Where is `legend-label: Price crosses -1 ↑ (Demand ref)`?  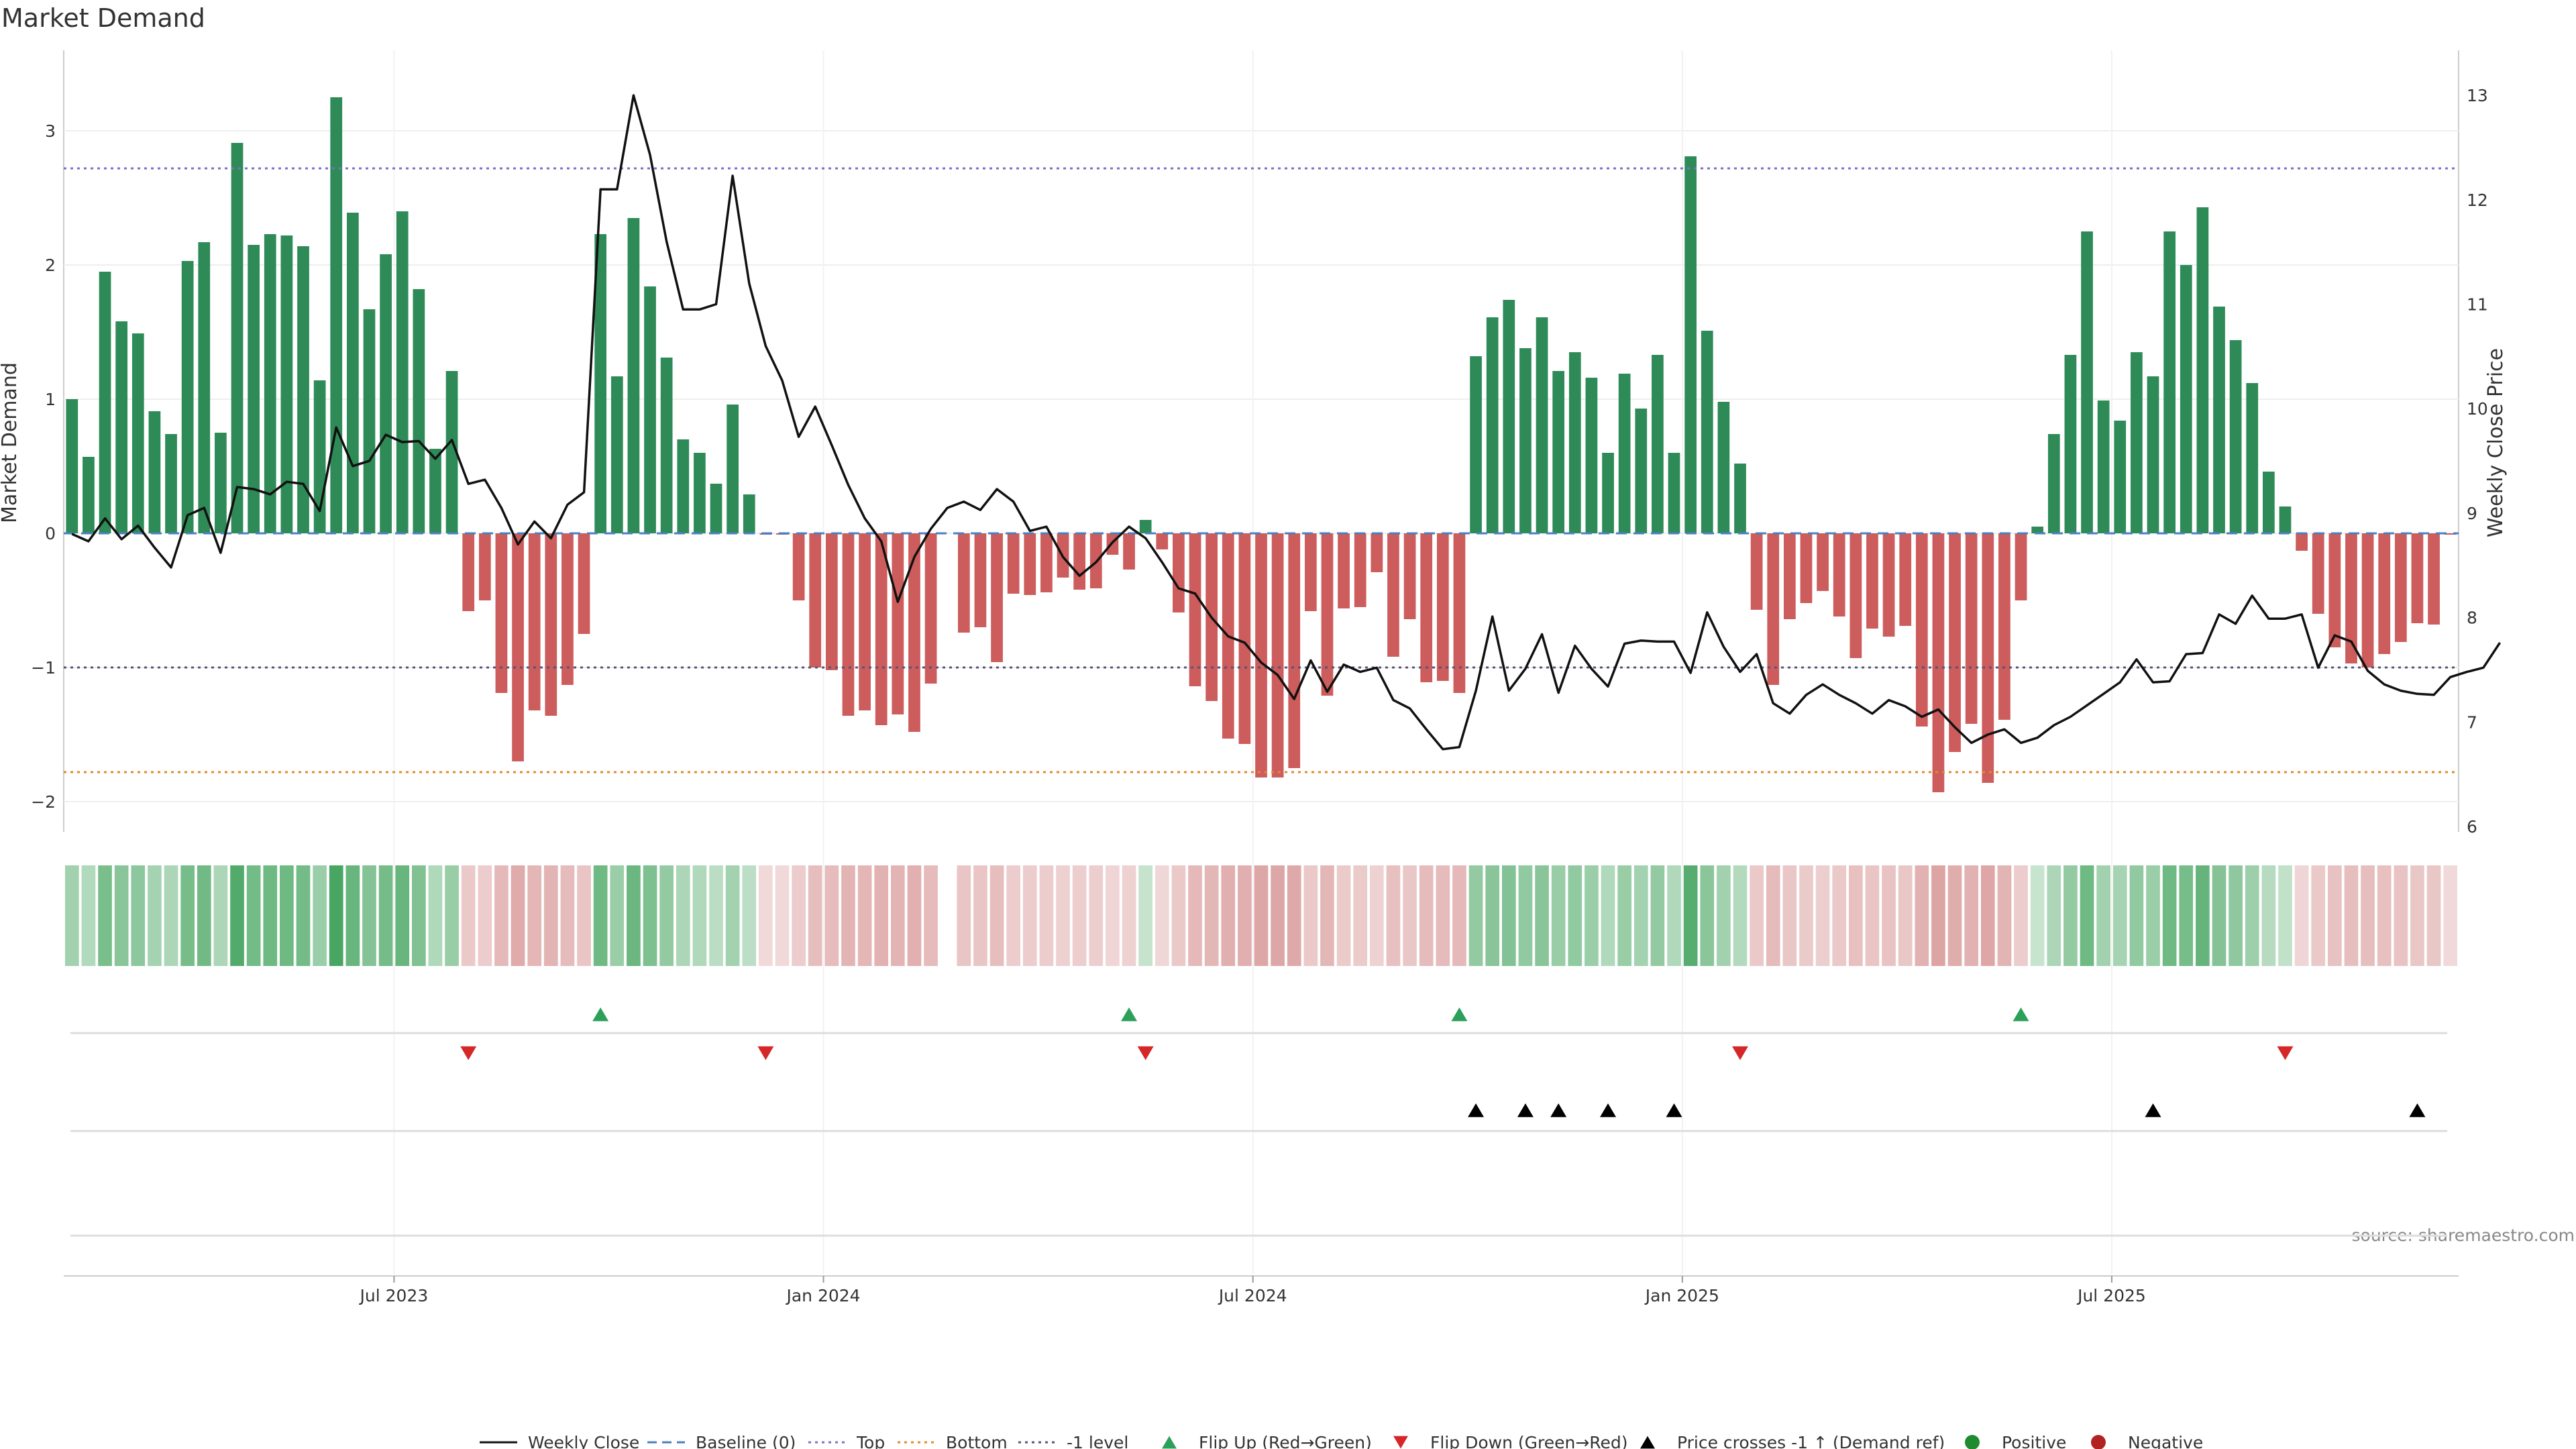
legend-label: Price crosses -1 ↑ (Demand ref) is located at coordinates (1811, 1441).